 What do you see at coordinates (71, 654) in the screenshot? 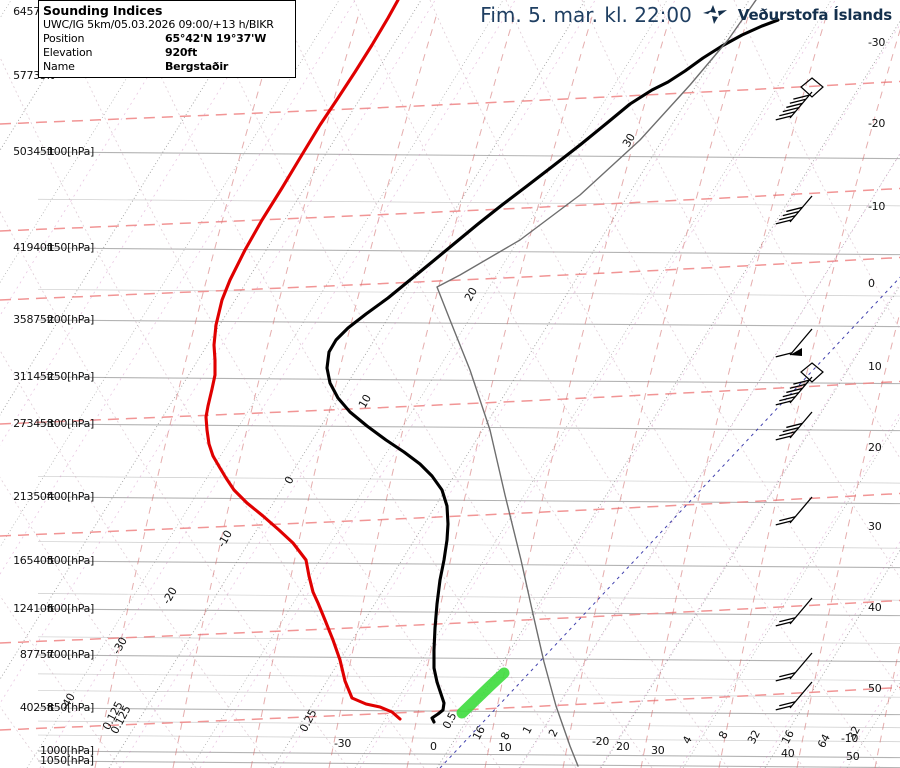
I see `pressure-tick-label: 700[hPa]` at bounding box center [71, 654].